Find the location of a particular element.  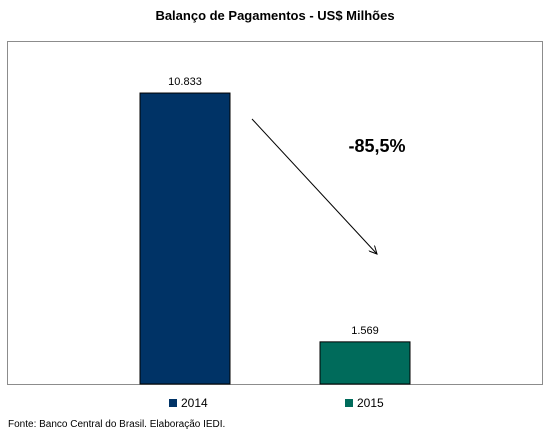

bar-2014 is located at coordinates (185, 238).